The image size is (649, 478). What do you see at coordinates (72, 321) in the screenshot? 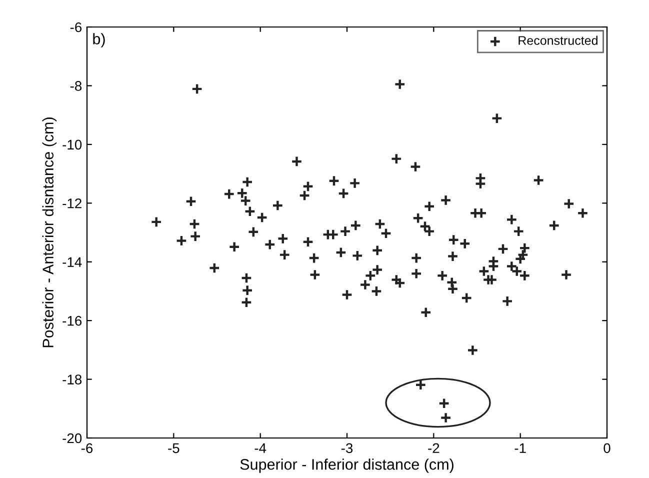
I see `y-tick-label: -16` at bounding box center [72, 321].